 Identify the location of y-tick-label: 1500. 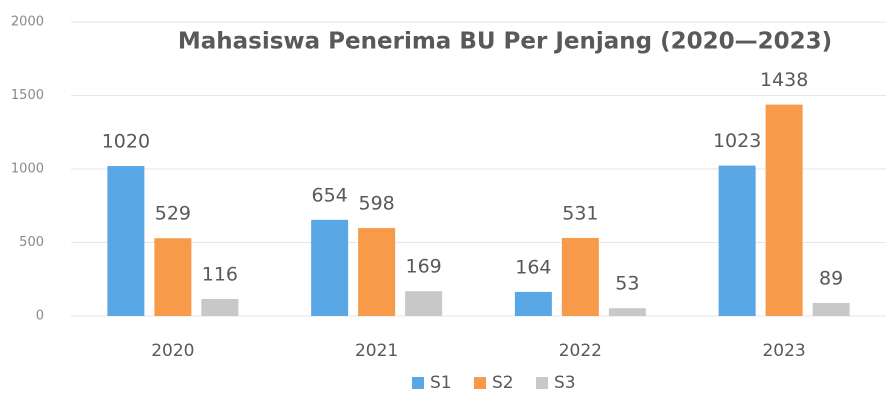
(27, 95).